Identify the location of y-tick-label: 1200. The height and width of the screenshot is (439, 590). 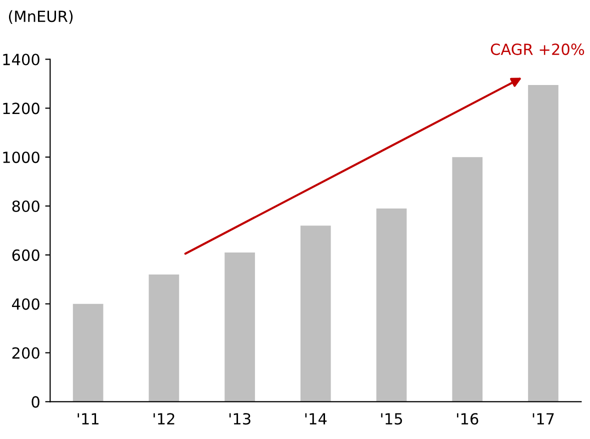
(21, 108).